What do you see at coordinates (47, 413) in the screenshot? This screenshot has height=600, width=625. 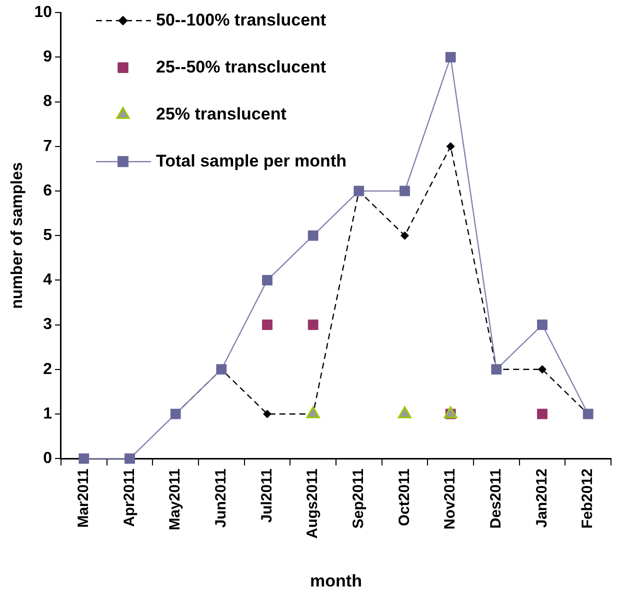 I see `y-tick-label: 1` at bounding box center [47, 413].